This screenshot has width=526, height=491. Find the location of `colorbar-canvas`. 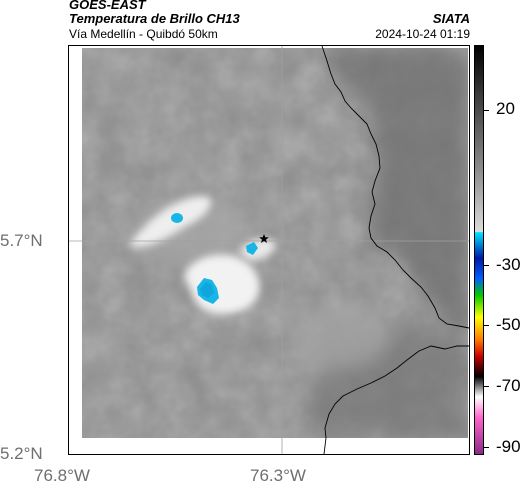

colorbar-canvas is located at coordinates (479, 250).